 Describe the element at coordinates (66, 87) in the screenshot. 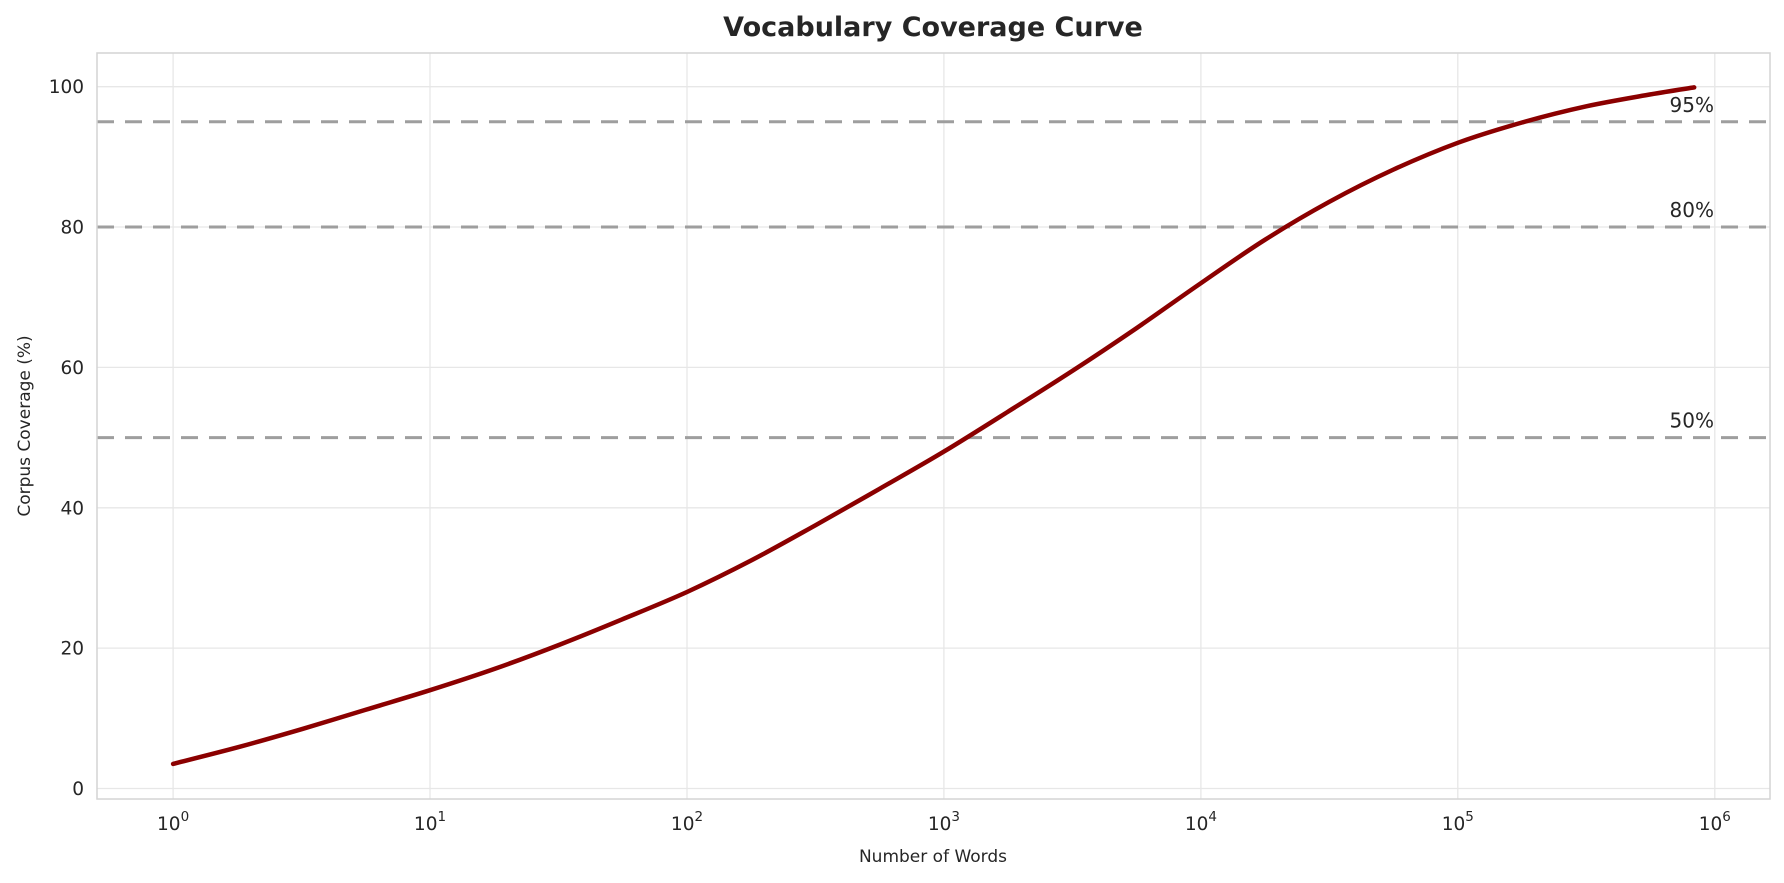

I see `y-tick-label: 100` at that location.